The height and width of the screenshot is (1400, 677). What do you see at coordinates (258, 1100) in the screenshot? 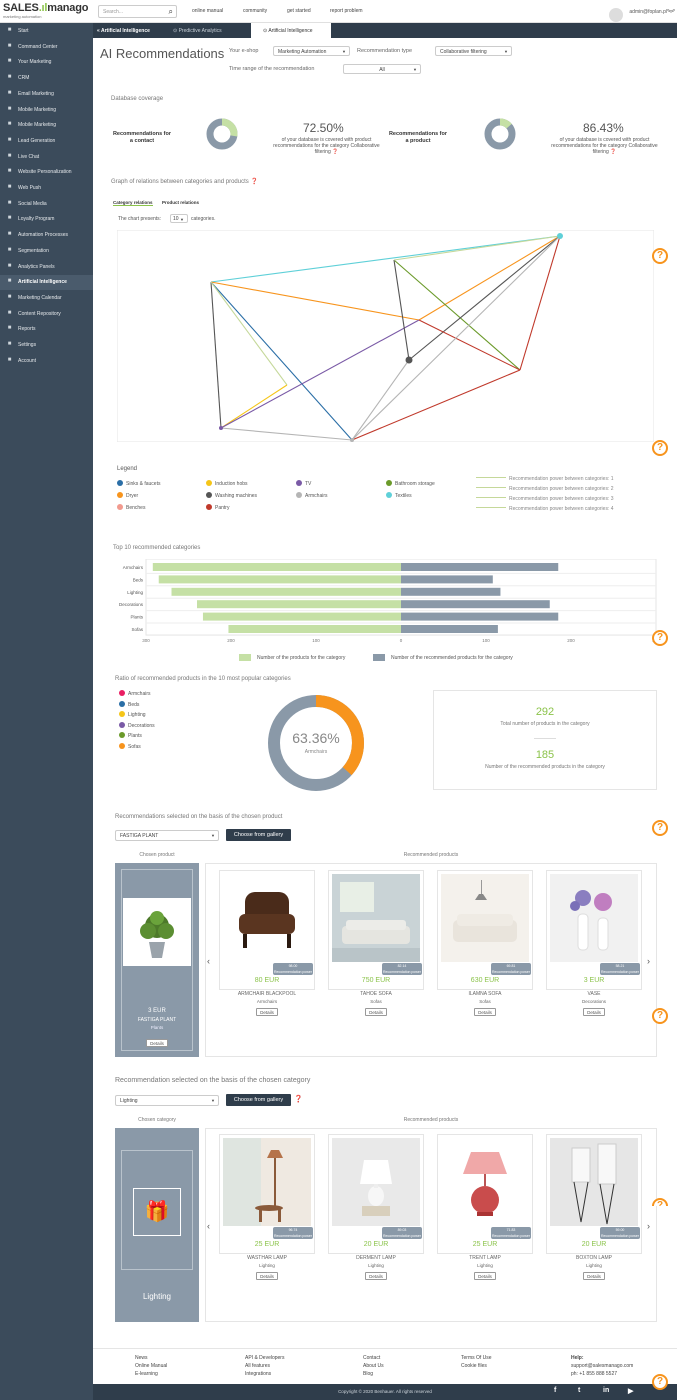
I see `choose-gallery-button-2: Choose from gallery` at bounding box center [258, 1100].